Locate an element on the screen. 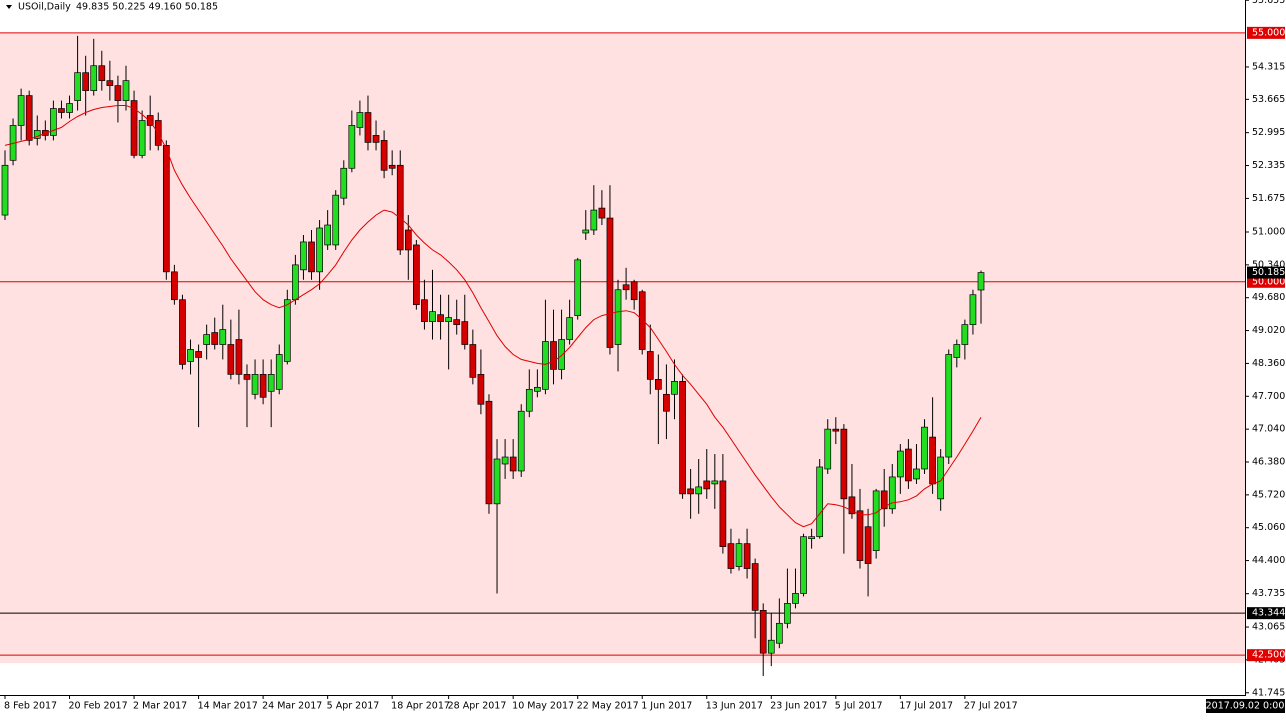  x-tick-label: 13 Jun 2017 is located at coordinates (734, 706).